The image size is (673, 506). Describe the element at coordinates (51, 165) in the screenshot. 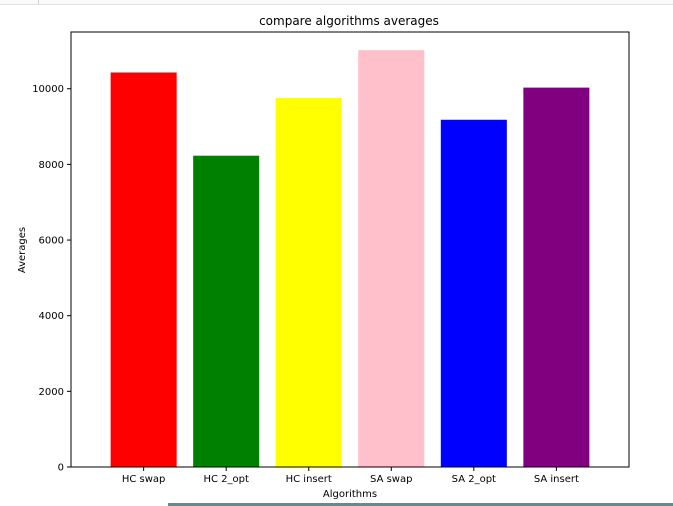

I see `y-tick-label: 8000` at that location.